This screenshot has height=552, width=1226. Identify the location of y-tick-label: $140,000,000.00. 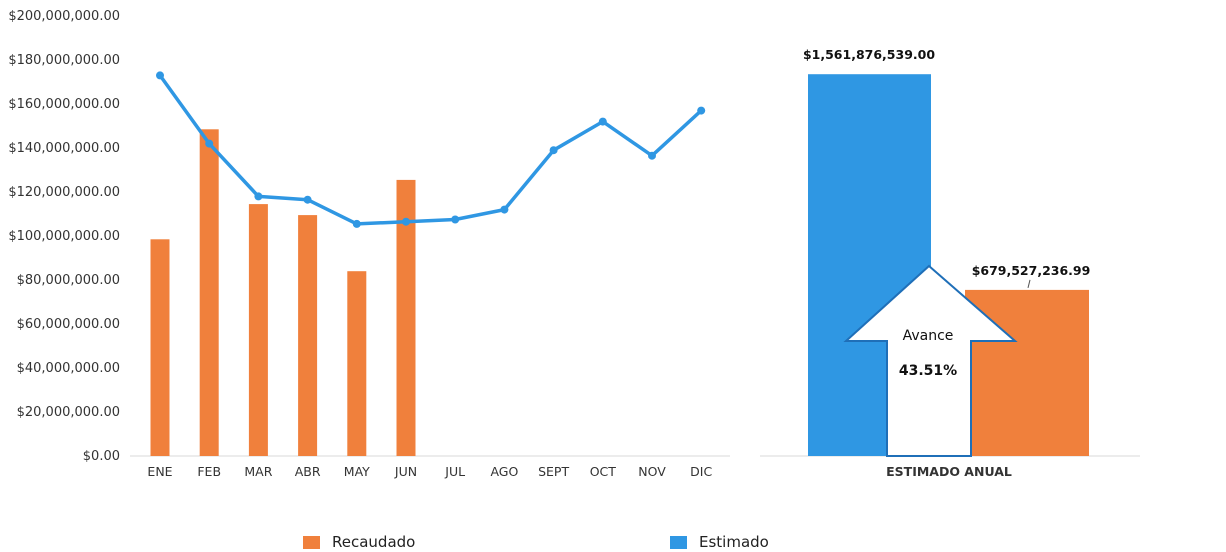
(64, 148).